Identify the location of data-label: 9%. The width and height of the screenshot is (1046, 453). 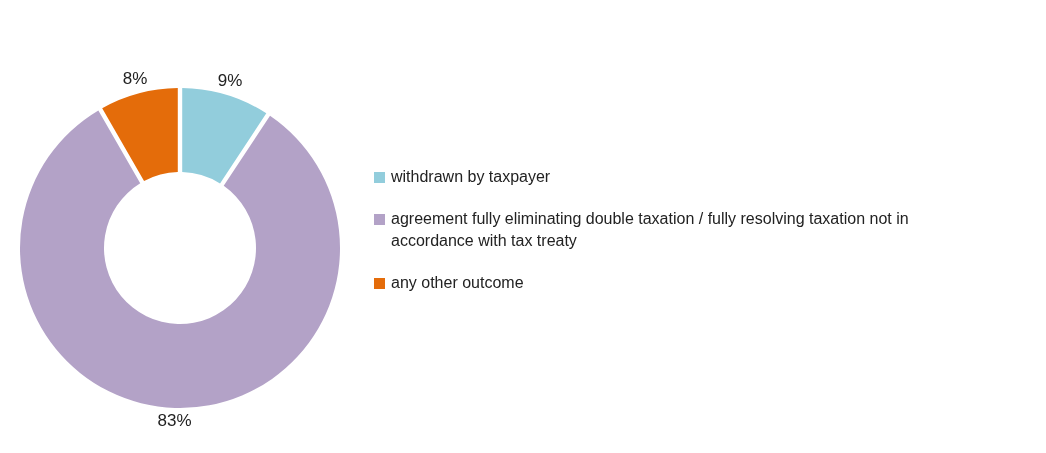
(230, 80).